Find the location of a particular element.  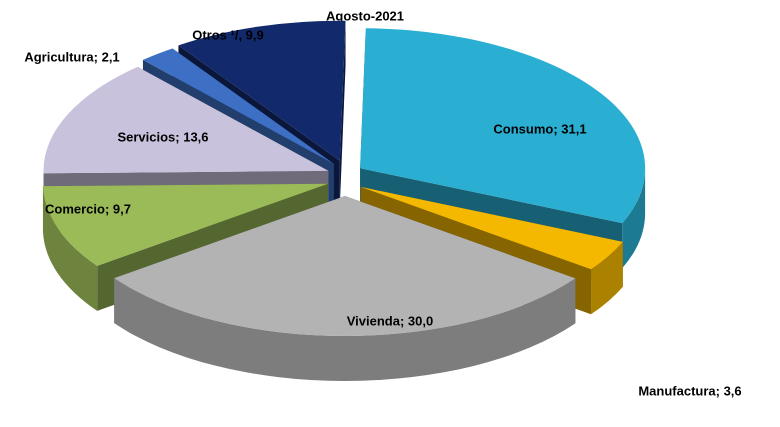

data-label: Comercio; 9,7 is located at coordinates (88, 208).